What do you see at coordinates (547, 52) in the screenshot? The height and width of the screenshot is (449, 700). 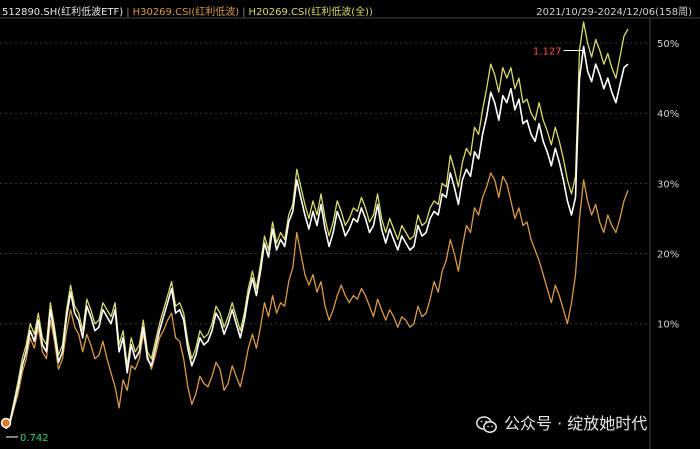 I see `high-annotation: 1.127` at bounding box center [547, 52].